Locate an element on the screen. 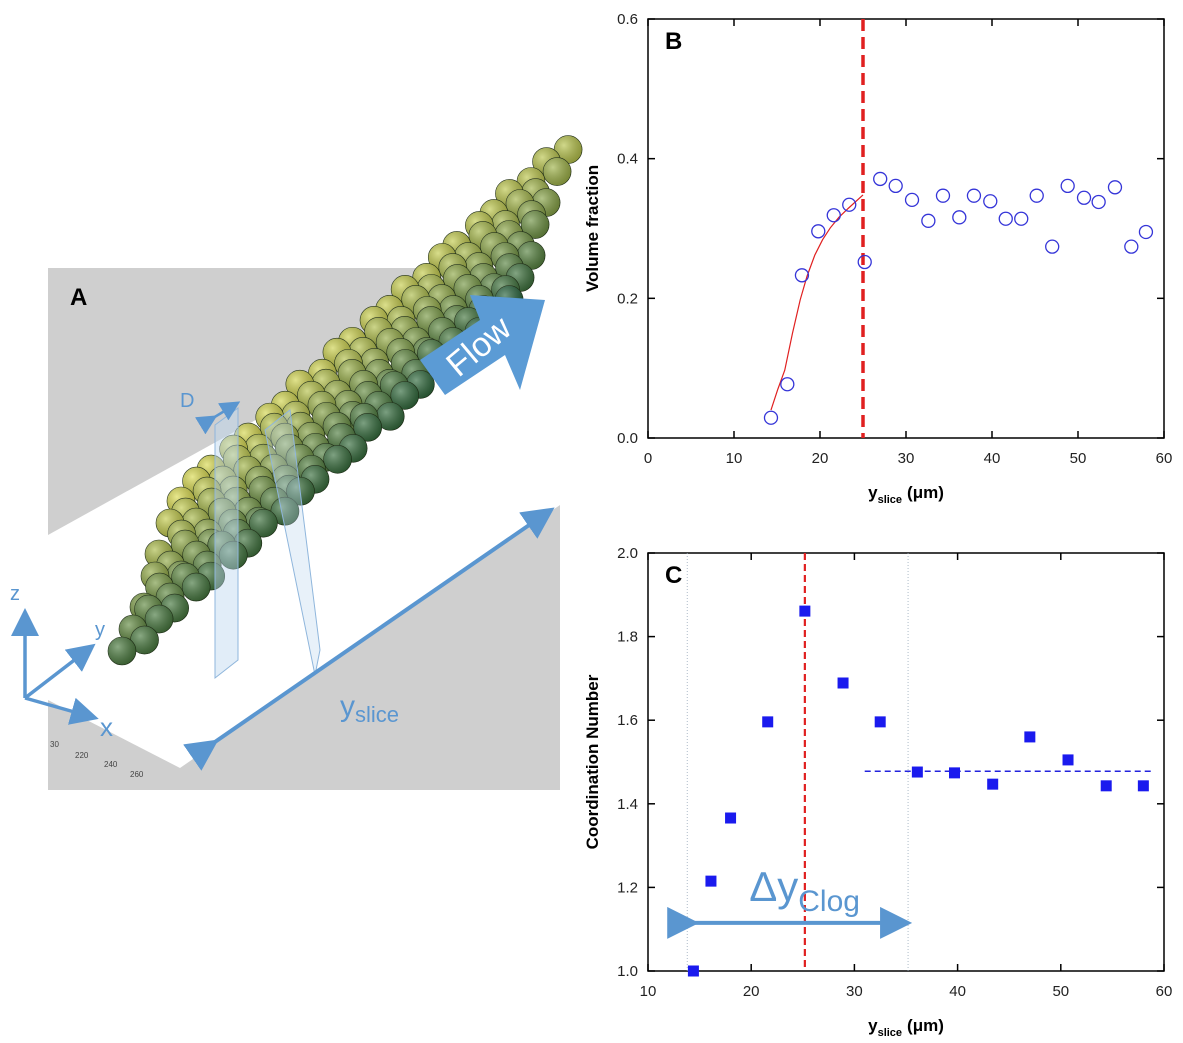  annotation-sub: Clog is located at coordinates (829, 901).